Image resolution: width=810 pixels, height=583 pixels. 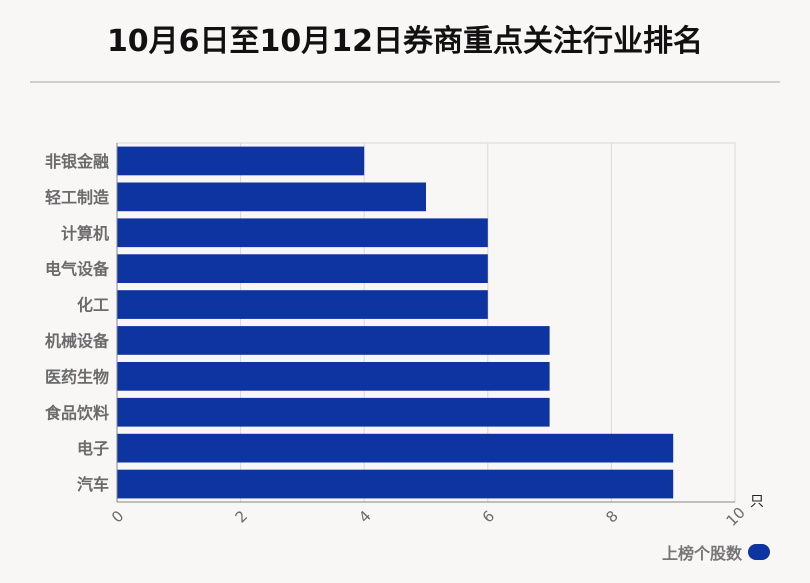 What do you see at coordinates (117, 516) in the screenshot?
I see `x-tick-label: 0` at bounding box center [117, 516].